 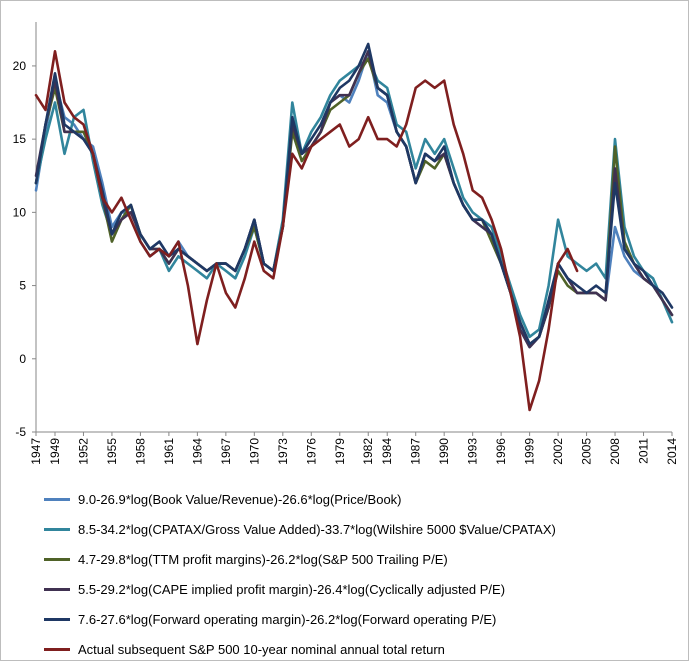 I want to click on x-tick-label: 2008, so click(x=615, y=451).